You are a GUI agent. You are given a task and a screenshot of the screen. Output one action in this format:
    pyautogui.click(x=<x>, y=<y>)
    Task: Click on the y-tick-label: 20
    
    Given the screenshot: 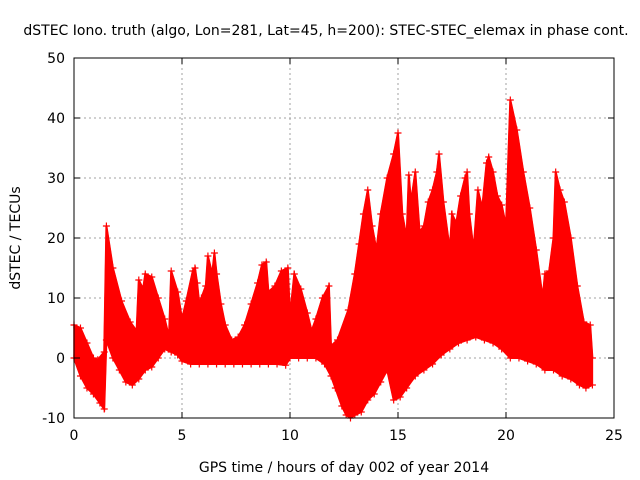 What is the action you would take?
    pyautogui.click(x=56, y=239)
    